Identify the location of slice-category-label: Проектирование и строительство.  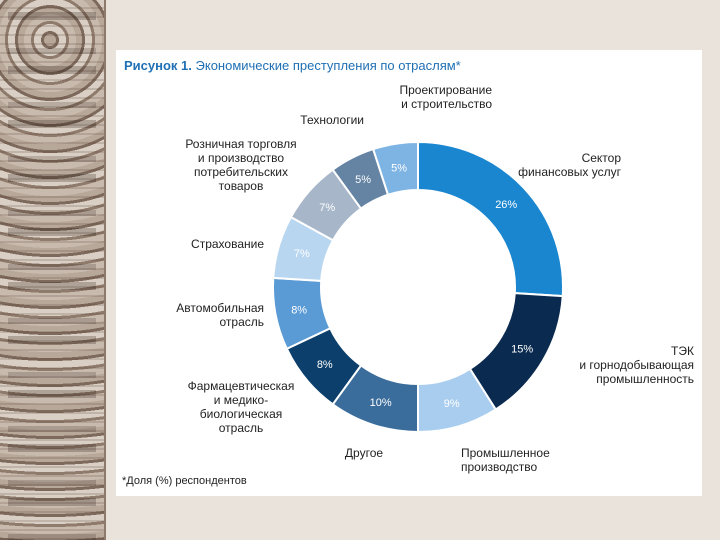
(446, 97).